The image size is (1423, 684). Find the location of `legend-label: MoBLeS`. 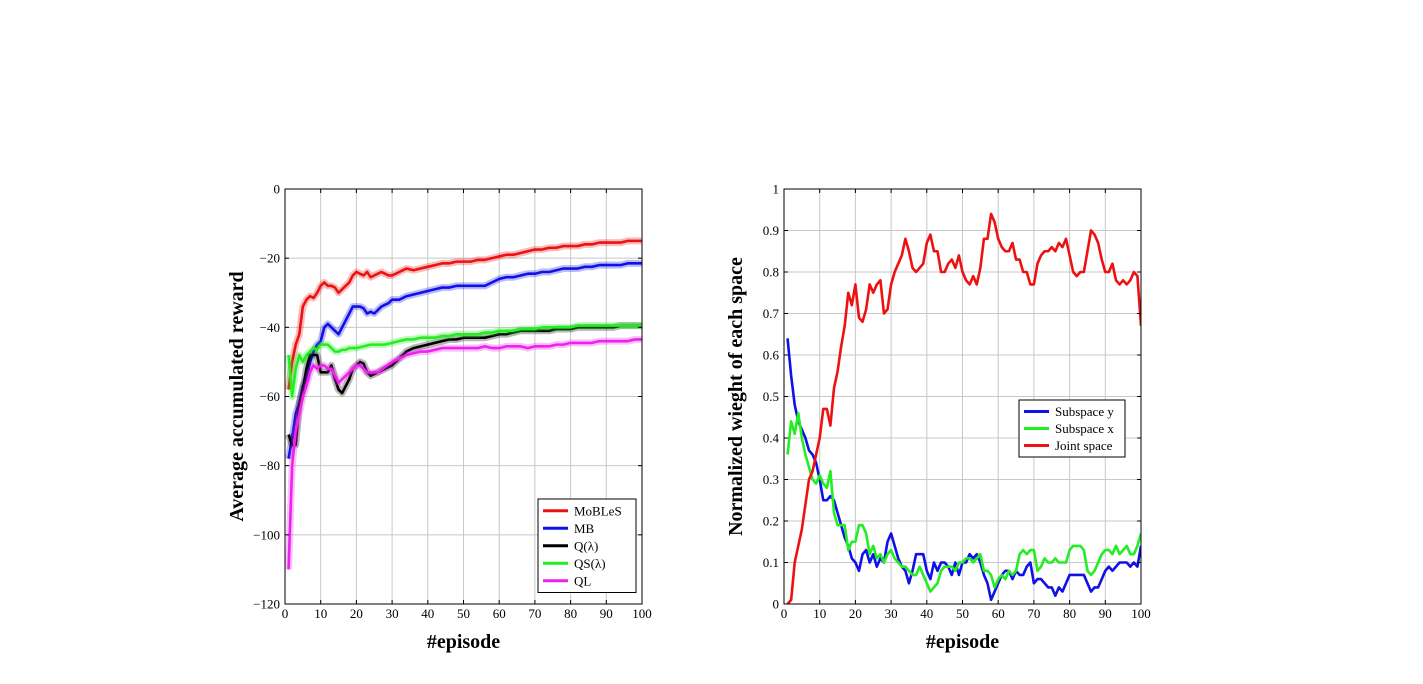

legend-label: MoBLeS is located at coordinates (598, 510).